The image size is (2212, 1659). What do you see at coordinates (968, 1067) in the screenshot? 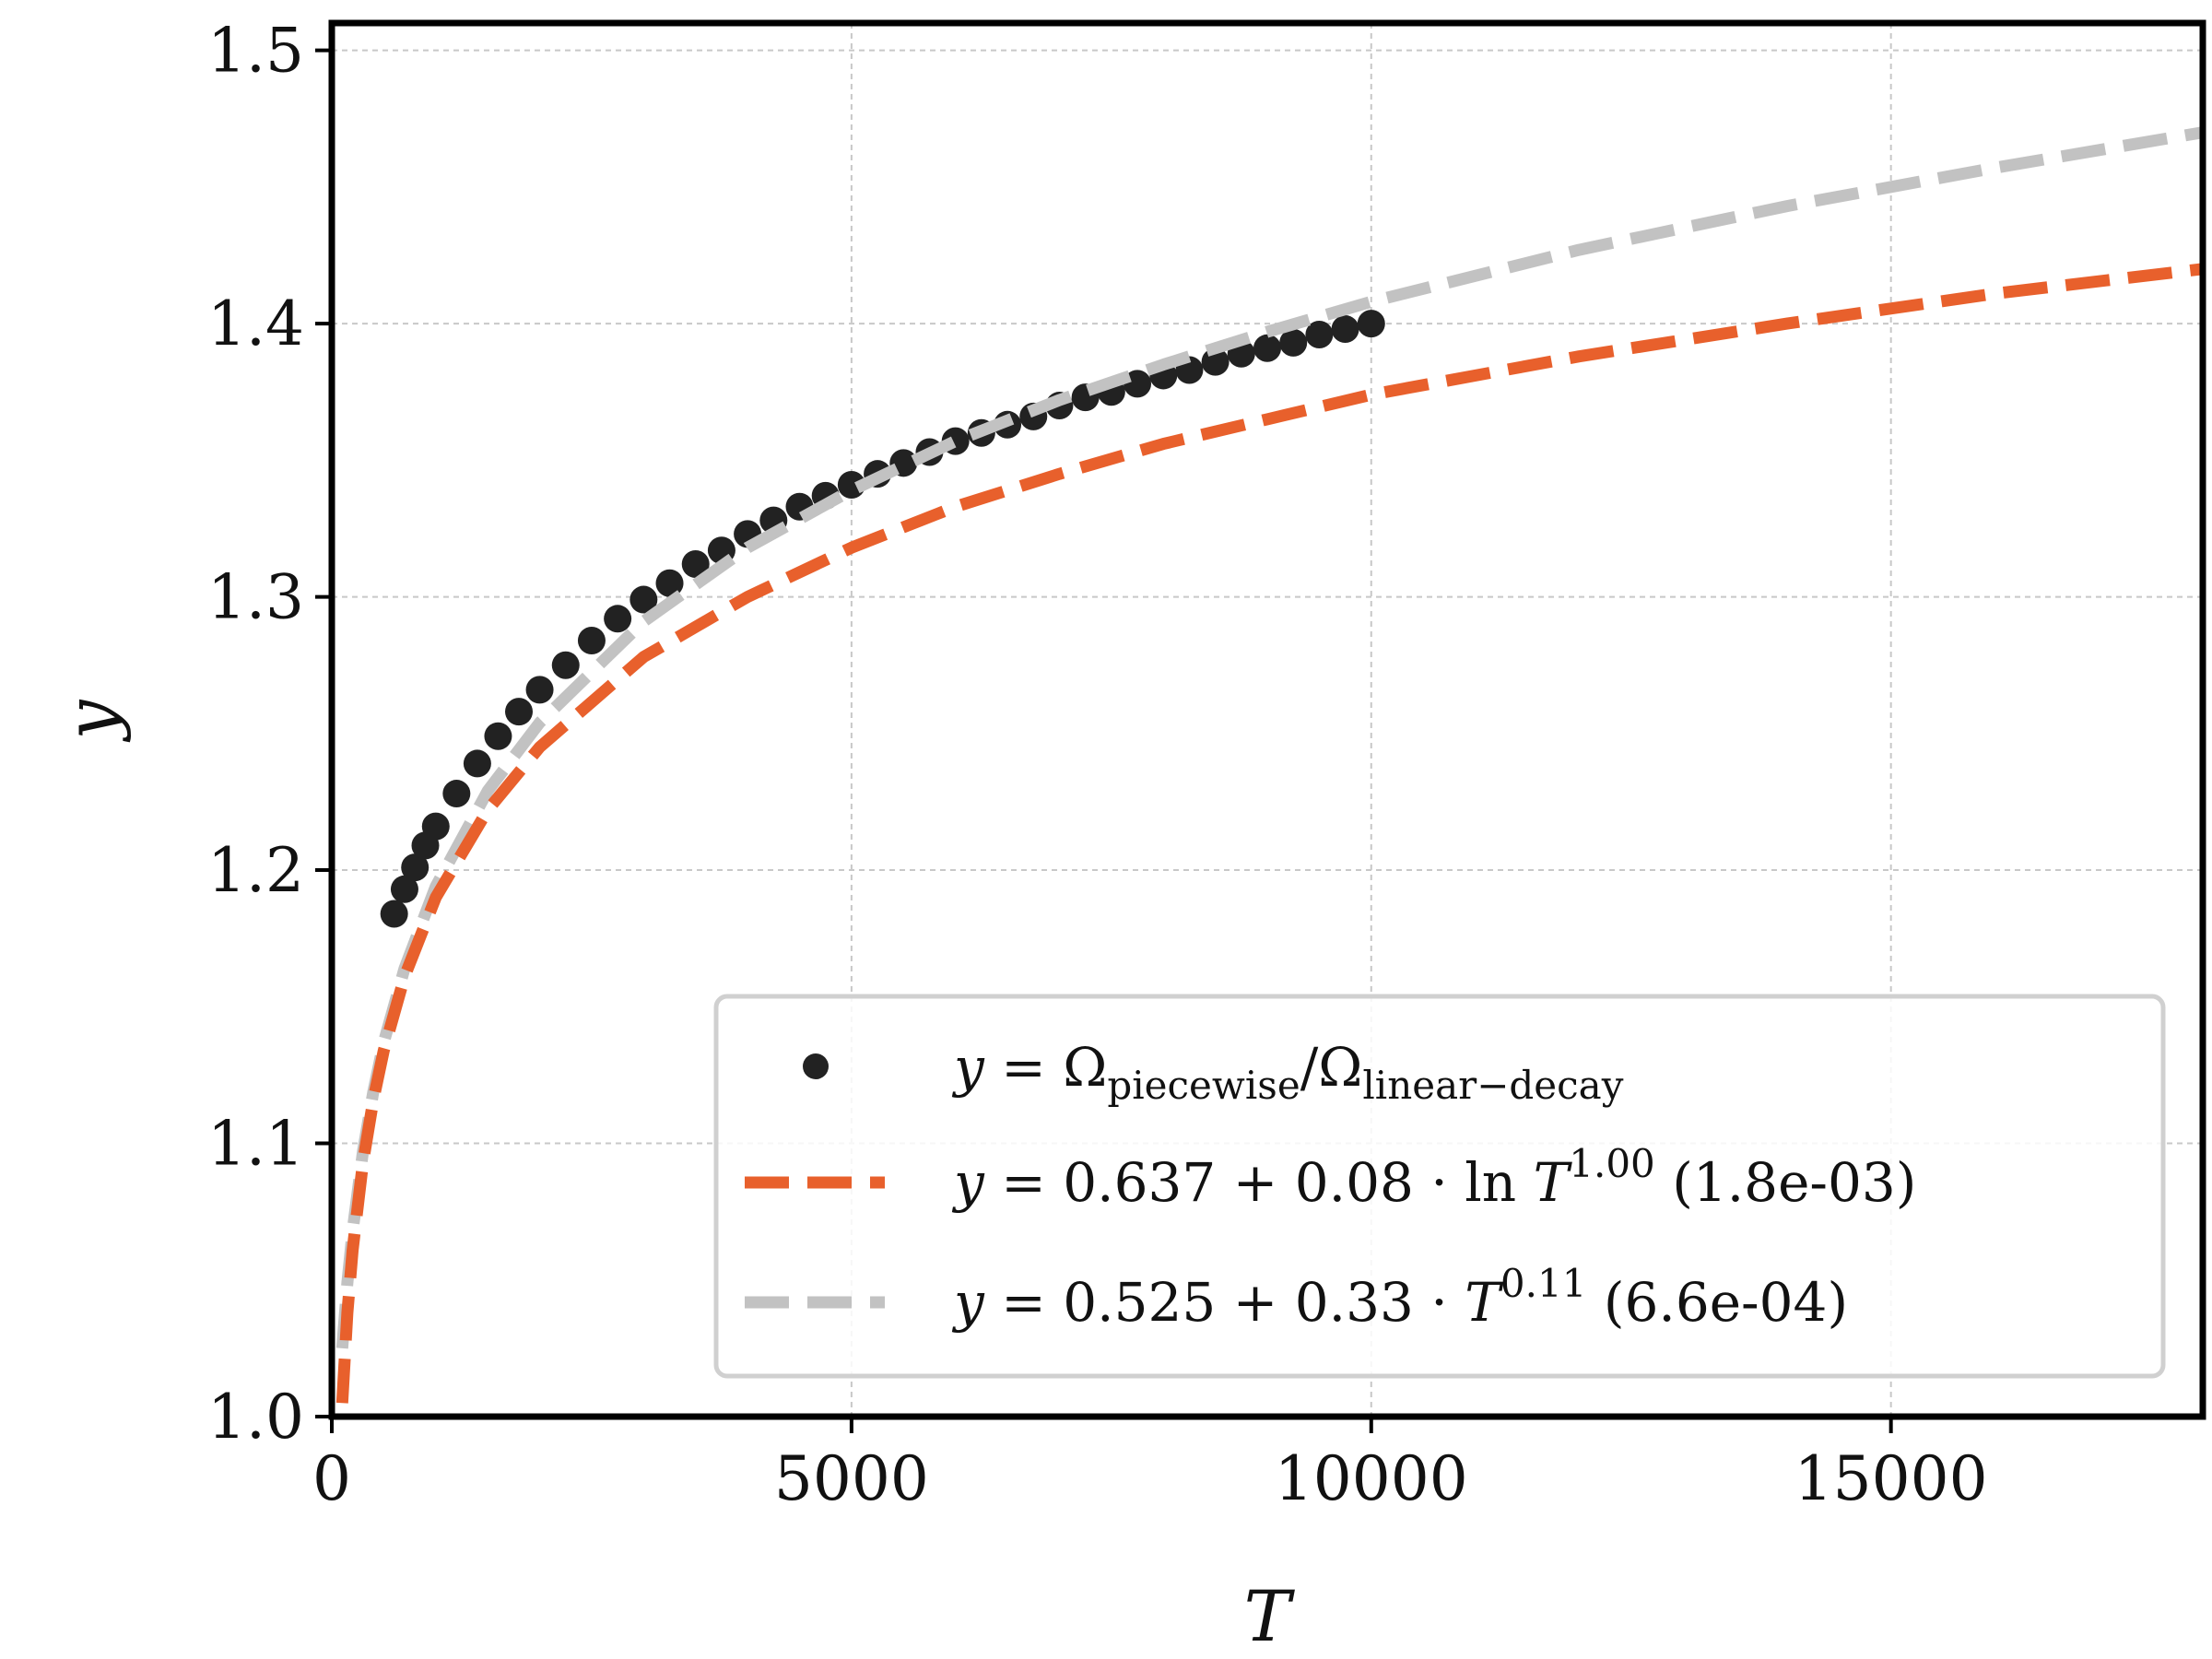
I see `legend-entry-data-lhs: y` at bounding box center [968, 1067].